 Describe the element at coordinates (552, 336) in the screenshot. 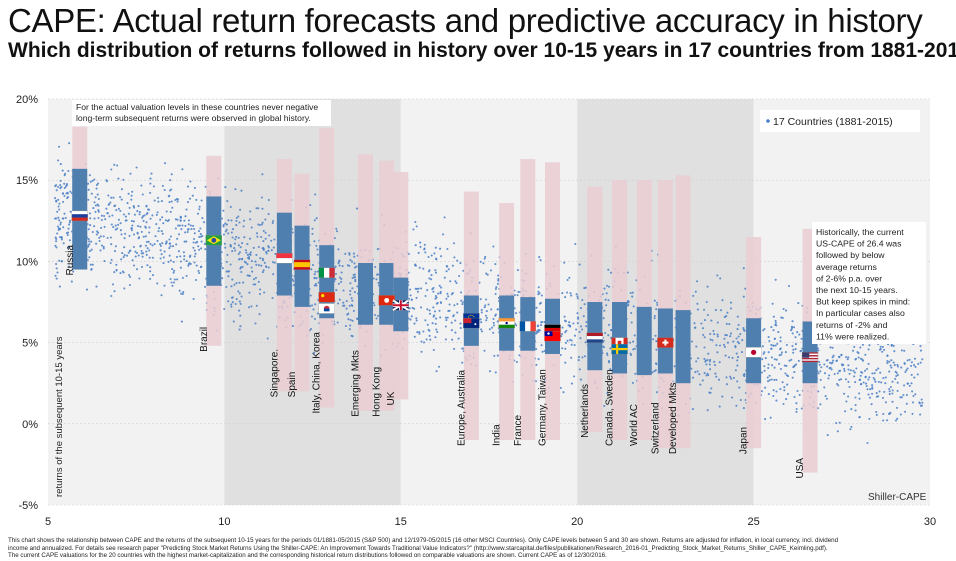

I see `flag-tw-icon` at that location.